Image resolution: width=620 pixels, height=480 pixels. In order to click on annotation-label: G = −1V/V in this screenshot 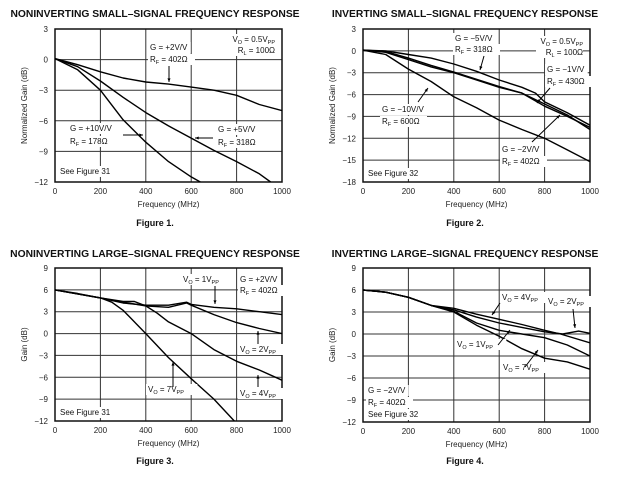, I will do `click(566, 69)`.